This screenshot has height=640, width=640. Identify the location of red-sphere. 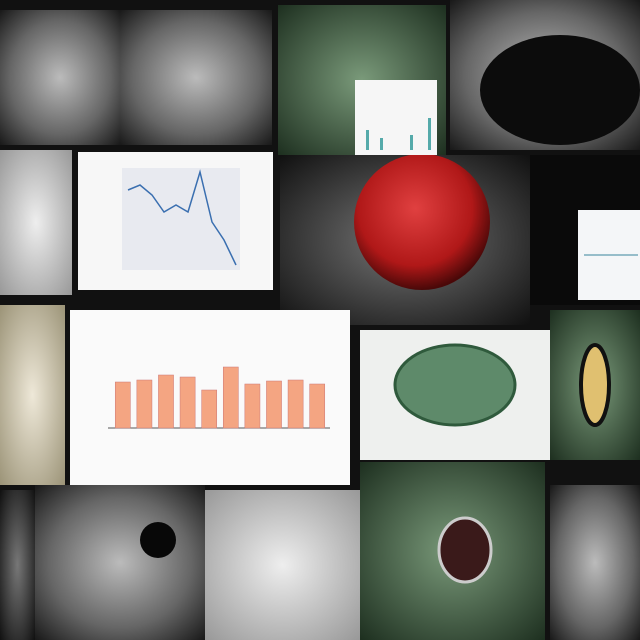
(422, 222).